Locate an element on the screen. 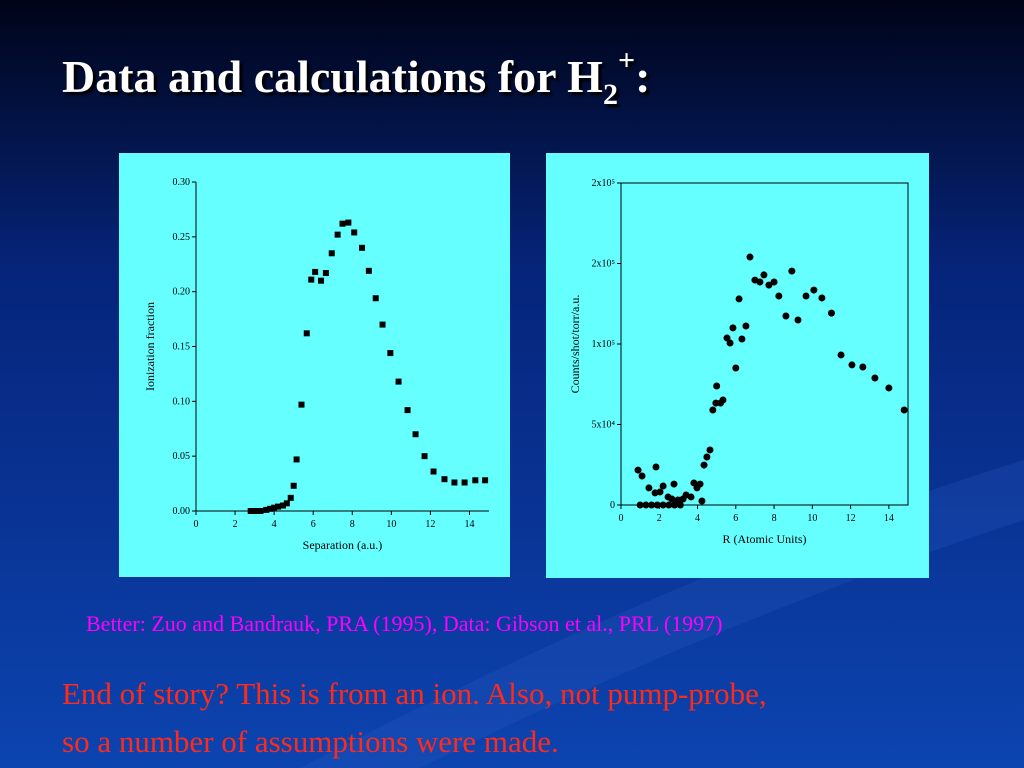 The image size is (1024, 768). y-tick-label: 0 is located at coordinates (612, 505).